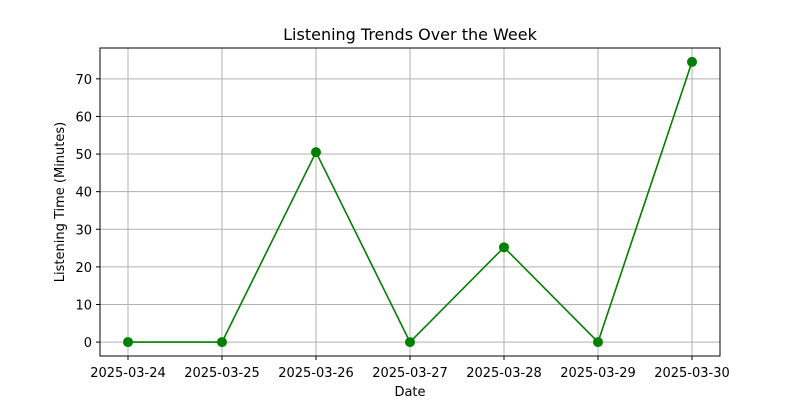 This screenshot has height=400, width=800. I want to click on x-tick-label: 2025-03-25, so click(222, 373).